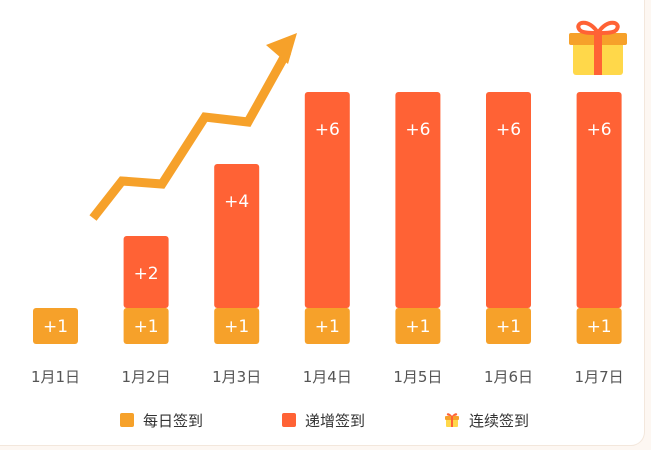 The width and height of the screenshot is (651, 450). Describe the element at coordinates (55, 377) in the screenshot. I see `x-tick-label: 1月1日` at that location.